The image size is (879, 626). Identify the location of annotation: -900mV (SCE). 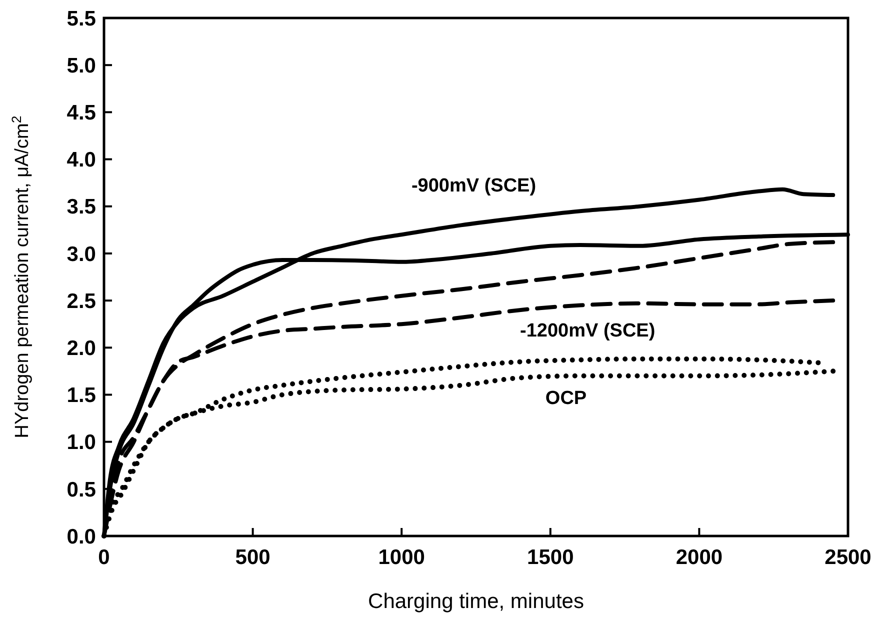
(473, 185).